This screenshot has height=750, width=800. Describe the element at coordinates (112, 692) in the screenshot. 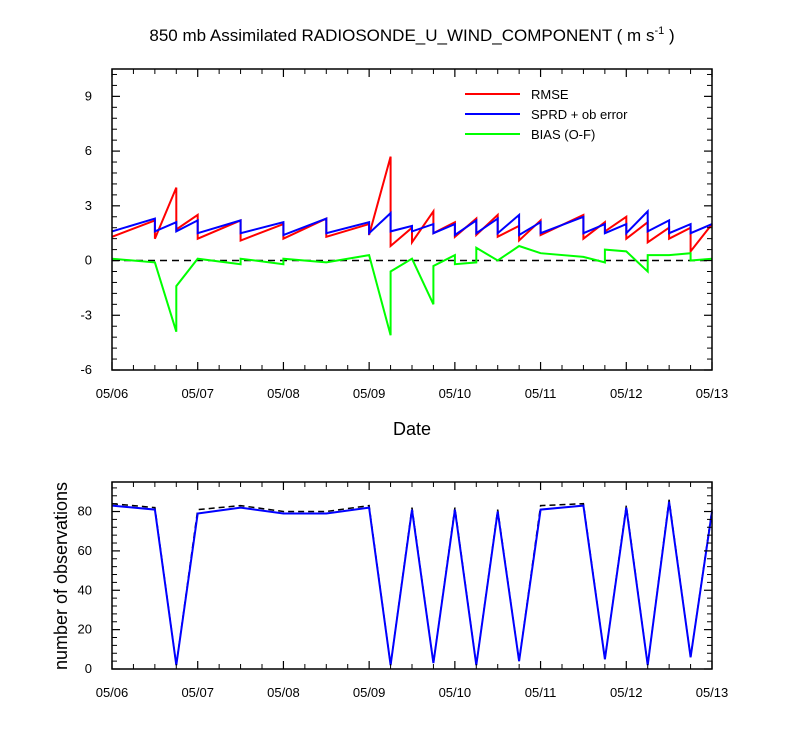

I see `bottom-x-tick-label: 05/06` at that location.